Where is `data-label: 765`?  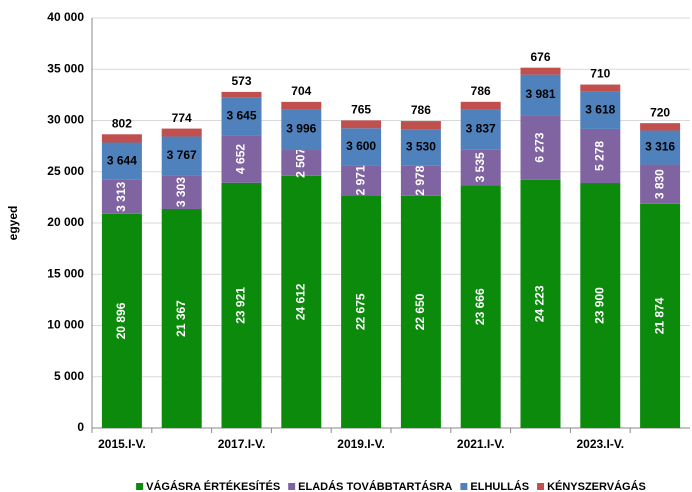 data-label: 765 is located at coordinates (361, 110).